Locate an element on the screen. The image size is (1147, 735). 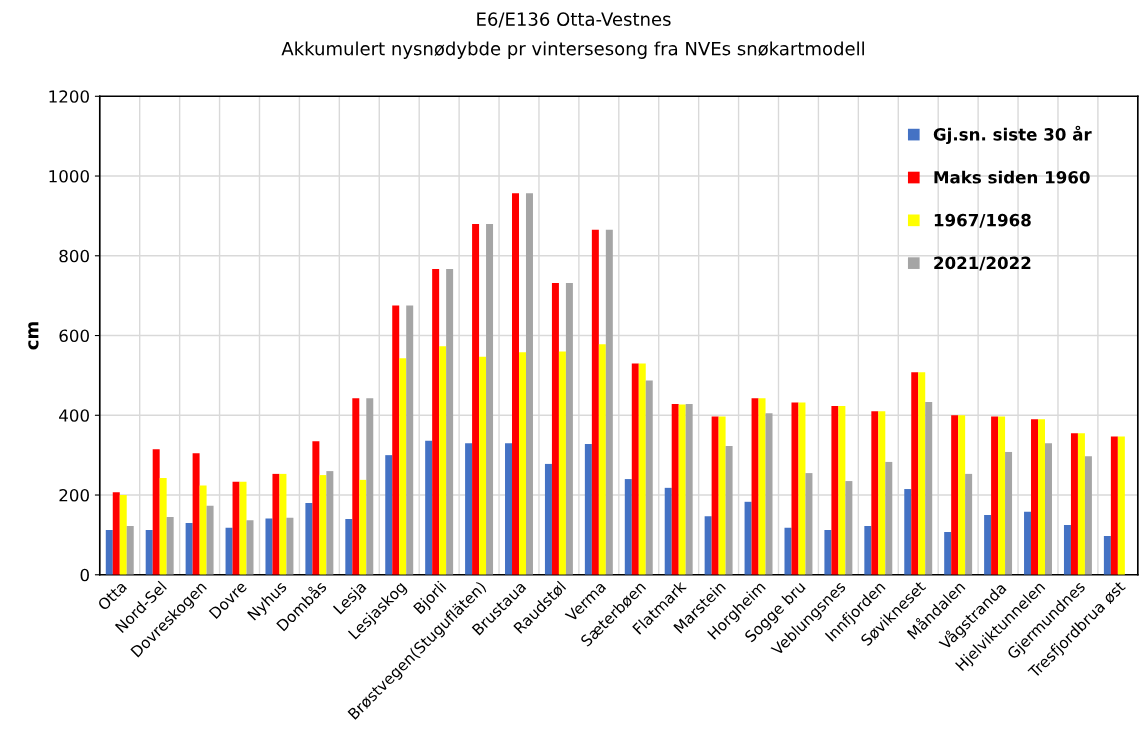
chart-title: E6/E136 Otta-Vestnes is located at coordinates (574, 20).